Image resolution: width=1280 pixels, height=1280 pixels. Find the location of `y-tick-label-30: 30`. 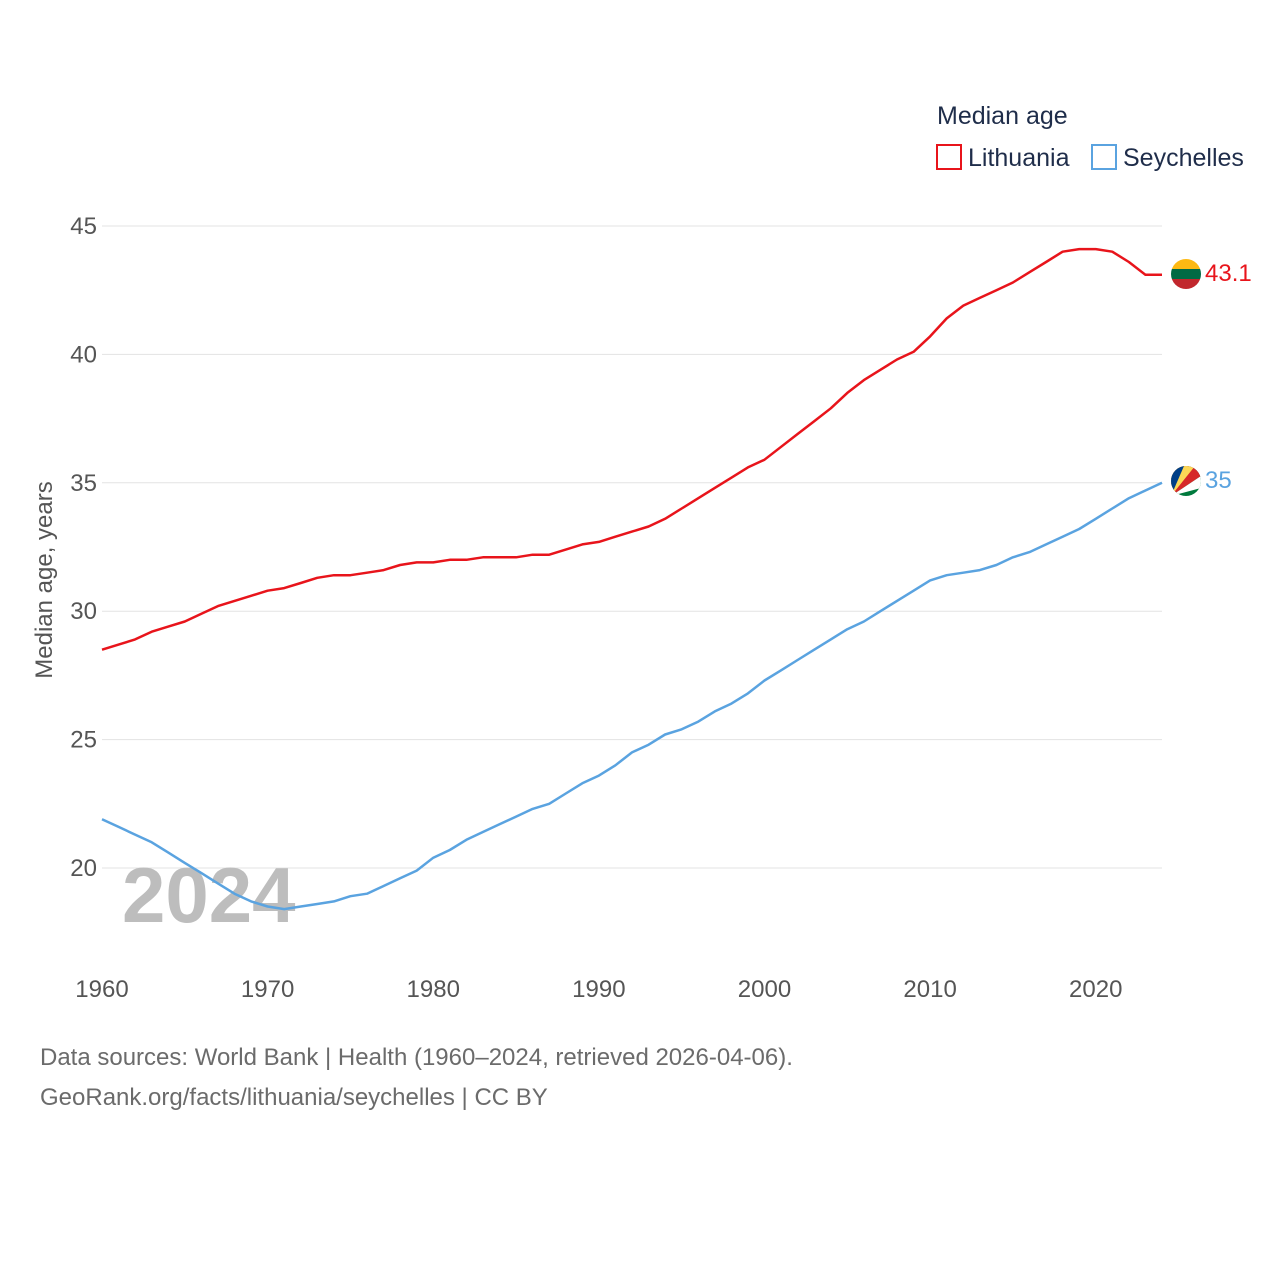

y-tick-label-30: 30 is located at coordinates (83, 611).